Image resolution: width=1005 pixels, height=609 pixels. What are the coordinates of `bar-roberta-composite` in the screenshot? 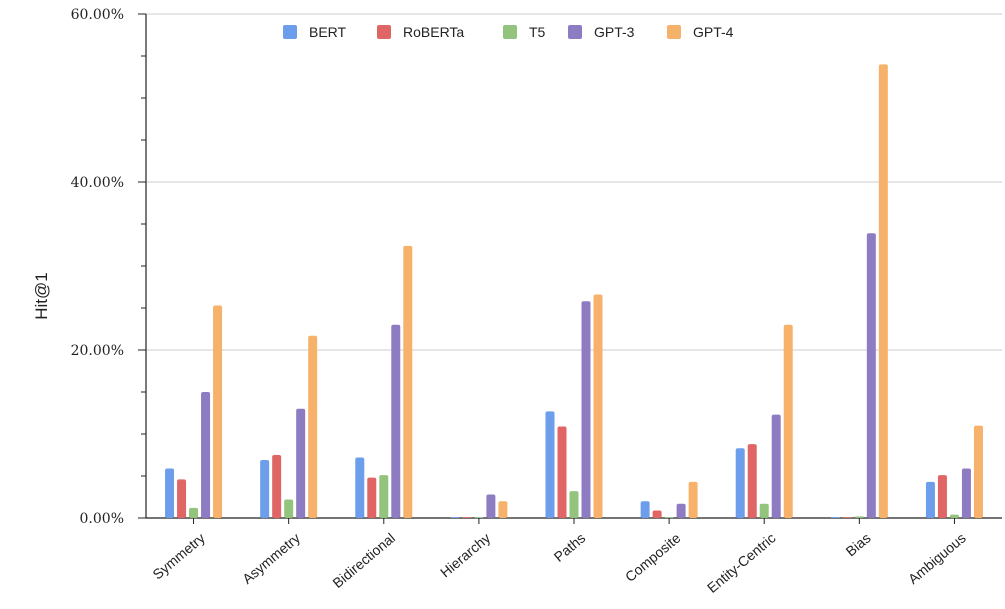 It's located at (657, 514).